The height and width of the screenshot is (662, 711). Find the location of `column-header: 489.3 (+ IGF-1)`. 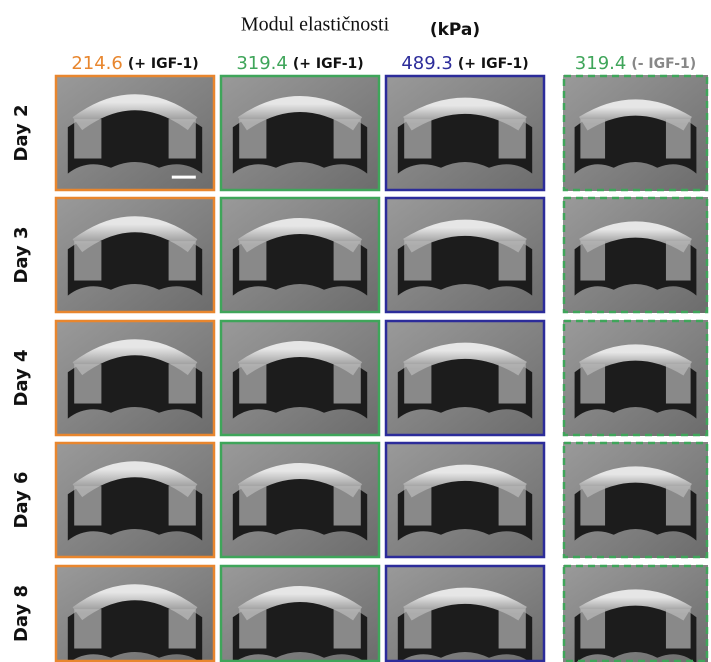

column-header: 489.3 (+ IGF-1) is located at coordinates (464, 63).